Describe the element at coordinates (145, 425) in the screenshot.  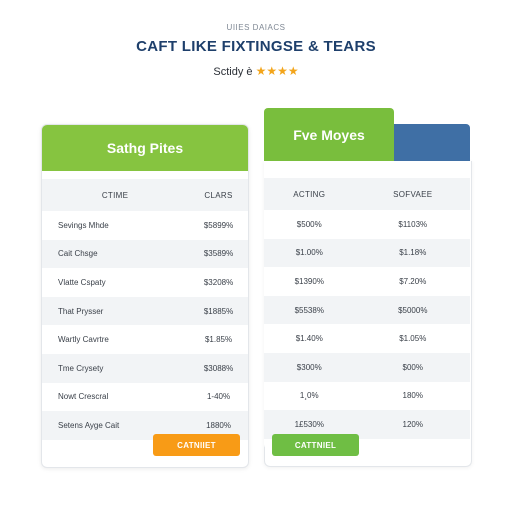
I see `table-row: Setens Ayge Cait 1880%` at that location.